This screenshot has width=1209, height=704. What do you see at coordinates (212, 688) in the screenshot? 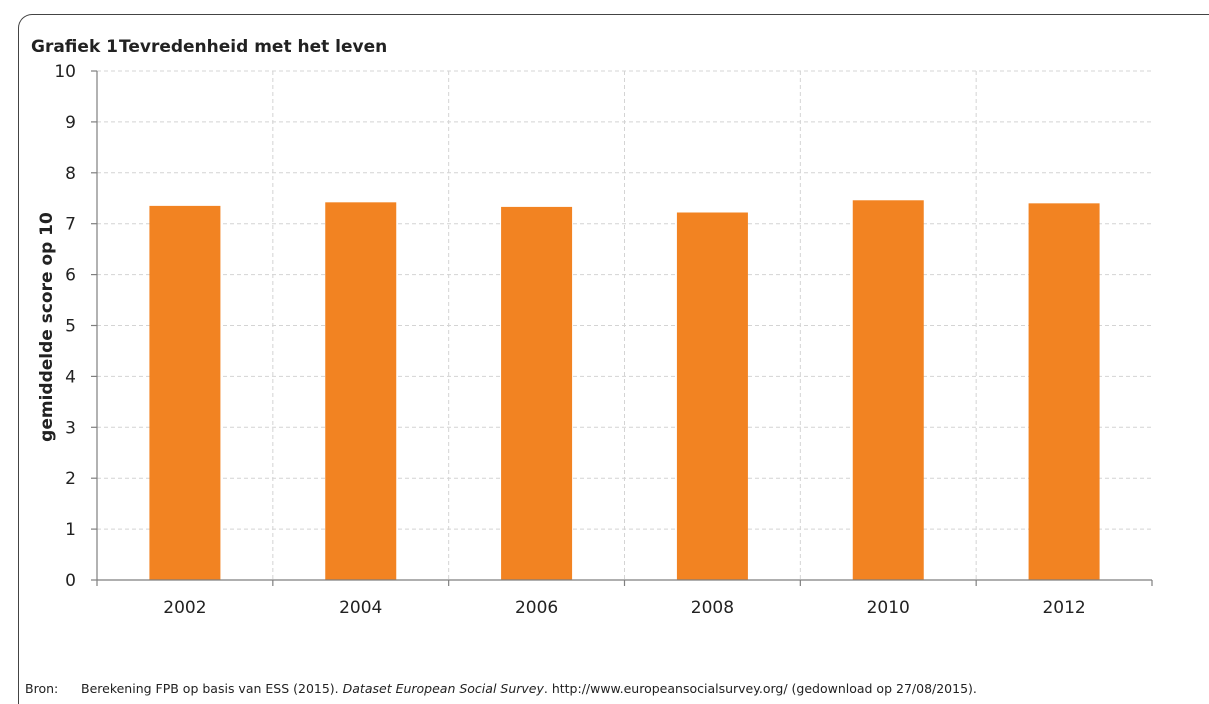
I see `source-text: Berekening FPB op basis van ESS (2015).` at bounding box center [212, 688].